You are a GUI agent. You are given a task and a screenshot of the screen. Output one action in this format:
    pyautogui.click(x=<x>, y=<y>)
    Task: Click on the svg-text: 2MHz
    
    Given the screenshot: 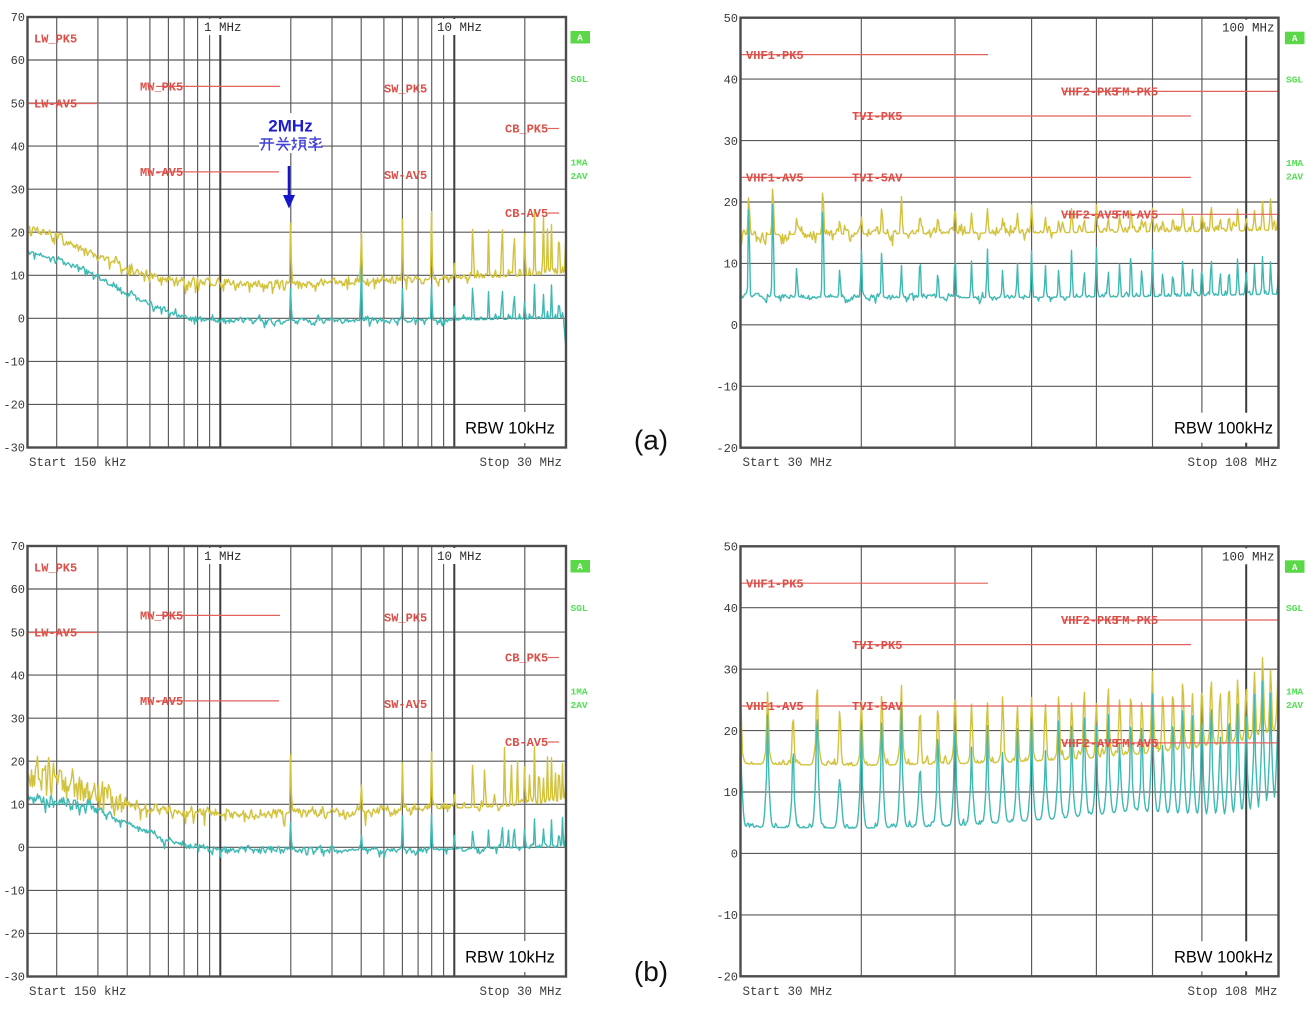 What is the action you would take?
    pyautogui.click(x=290, y=126)
    